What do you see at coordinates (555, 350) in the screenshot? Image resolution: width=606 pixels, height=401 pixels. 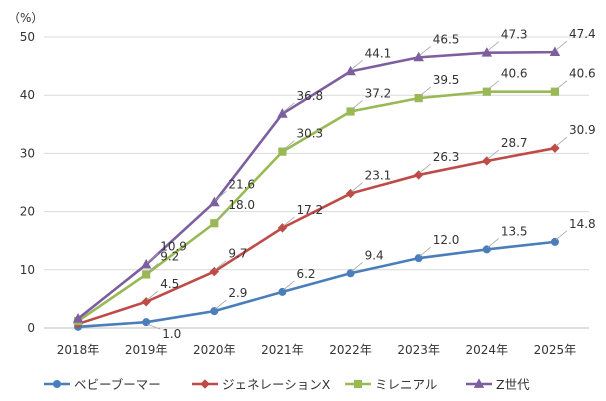 I see `x-tick-label: 2025年` at bounding box center [555, 350].